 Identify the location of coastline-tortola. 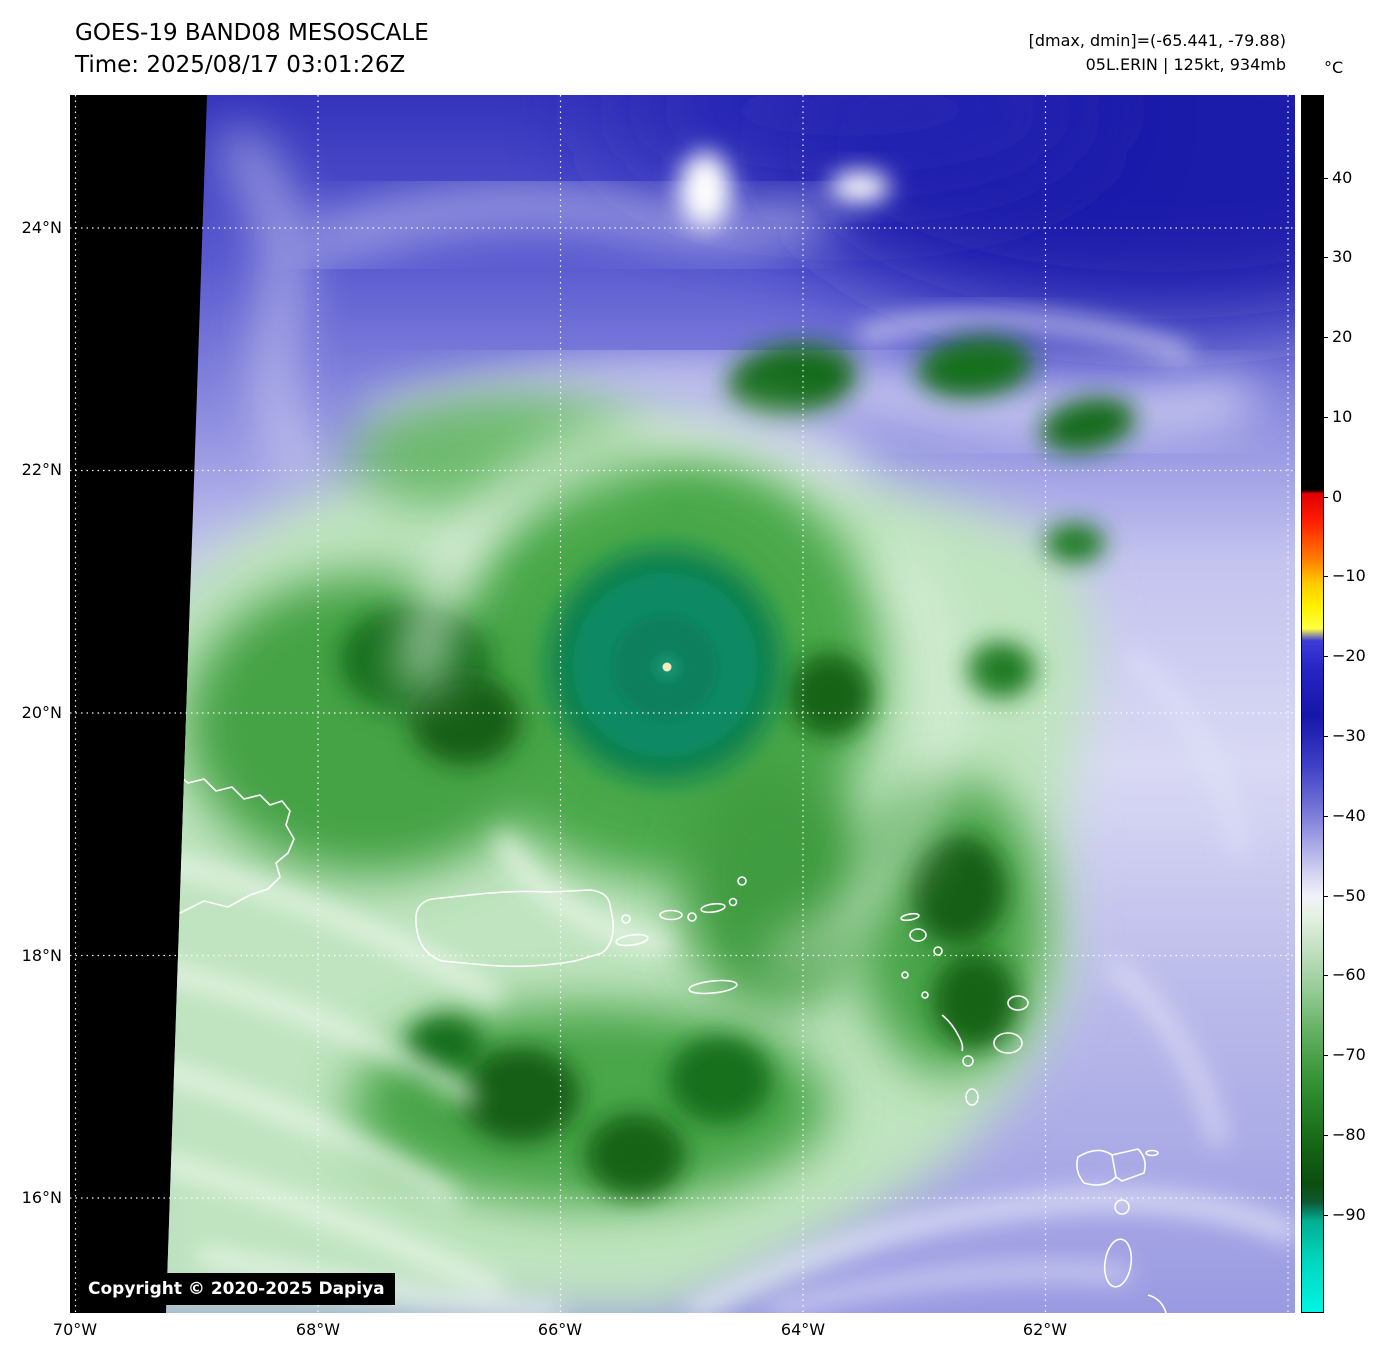
(713, 908).